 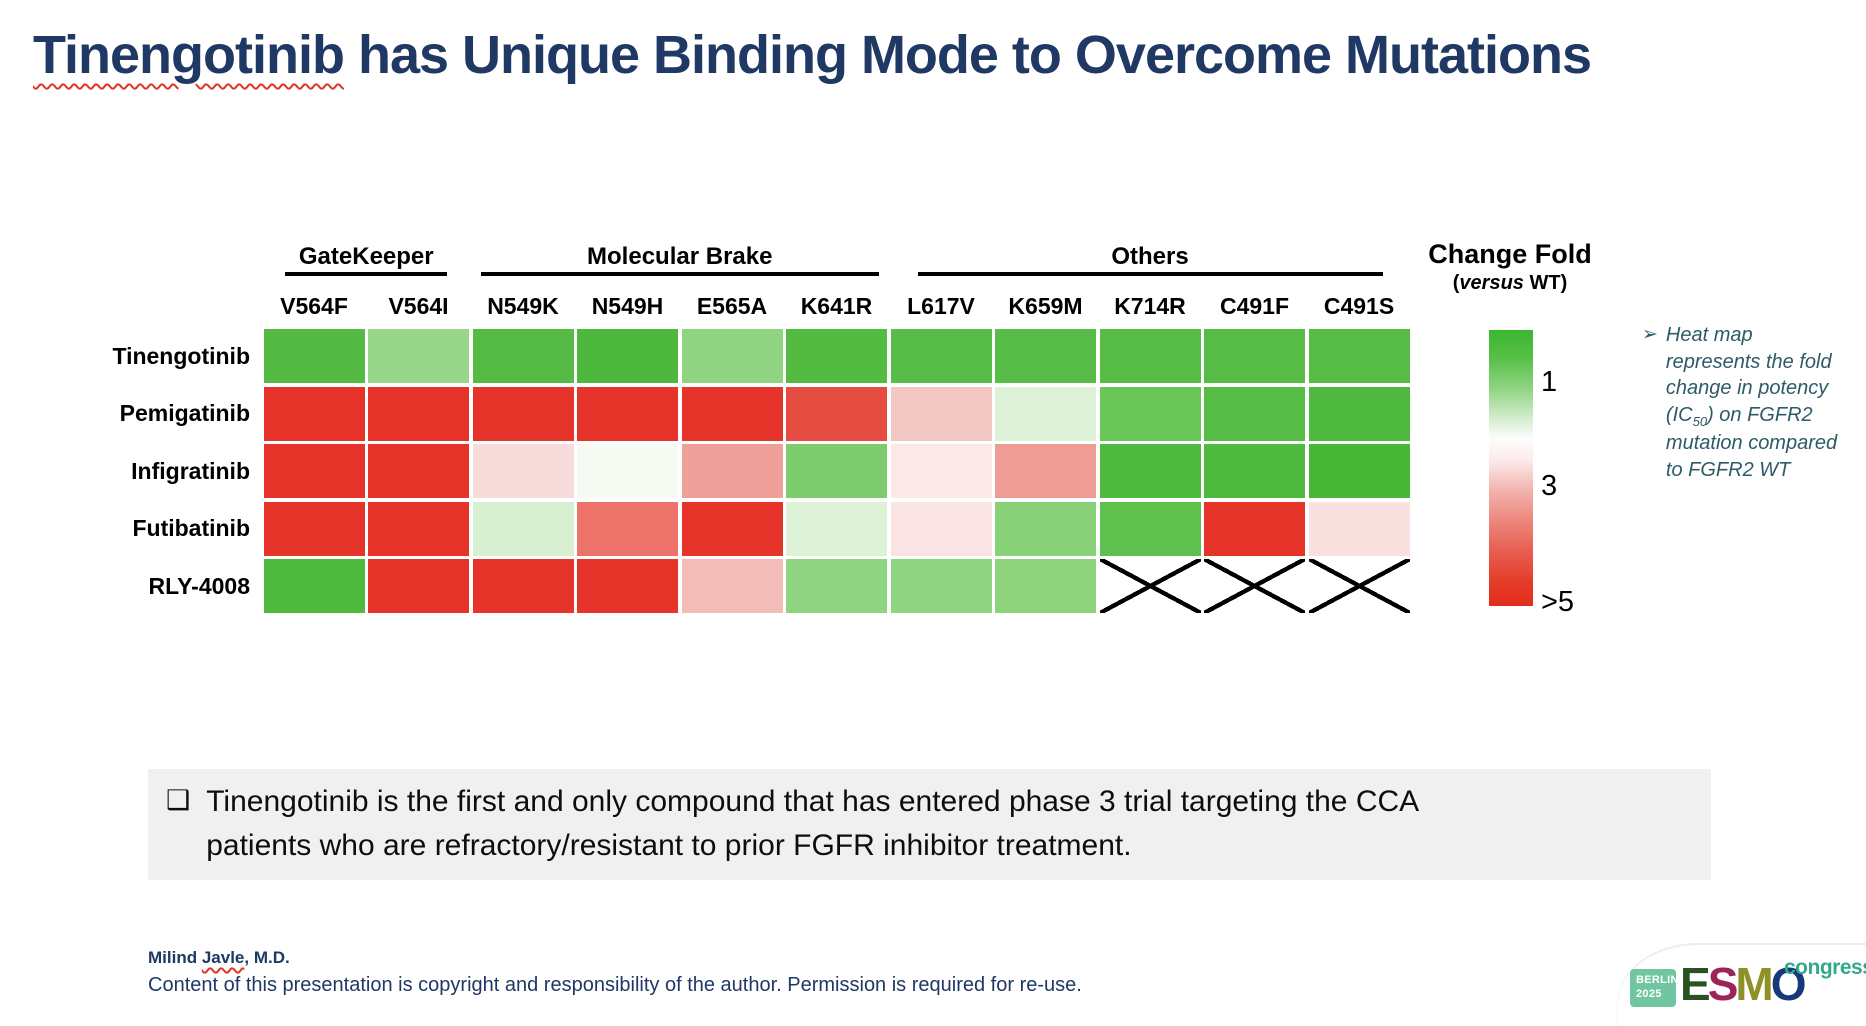 What do you see at coordinates (1254, 305) in the screenshot?
I see `column-header-c491f: C491F` at bounding box center [1254, 305].